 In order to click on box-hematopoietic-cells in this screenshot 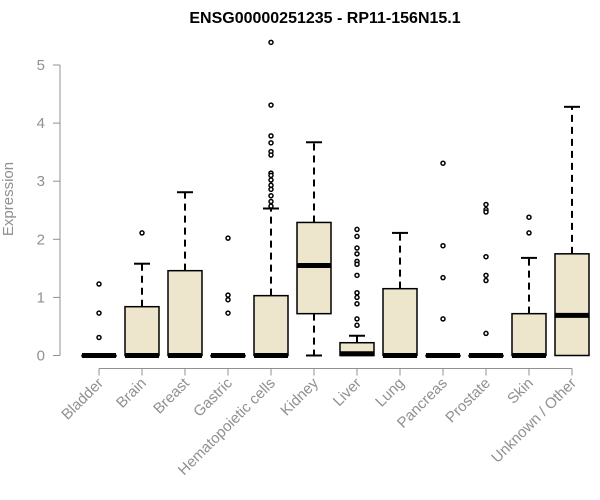, I will do `click(271, 198)`.